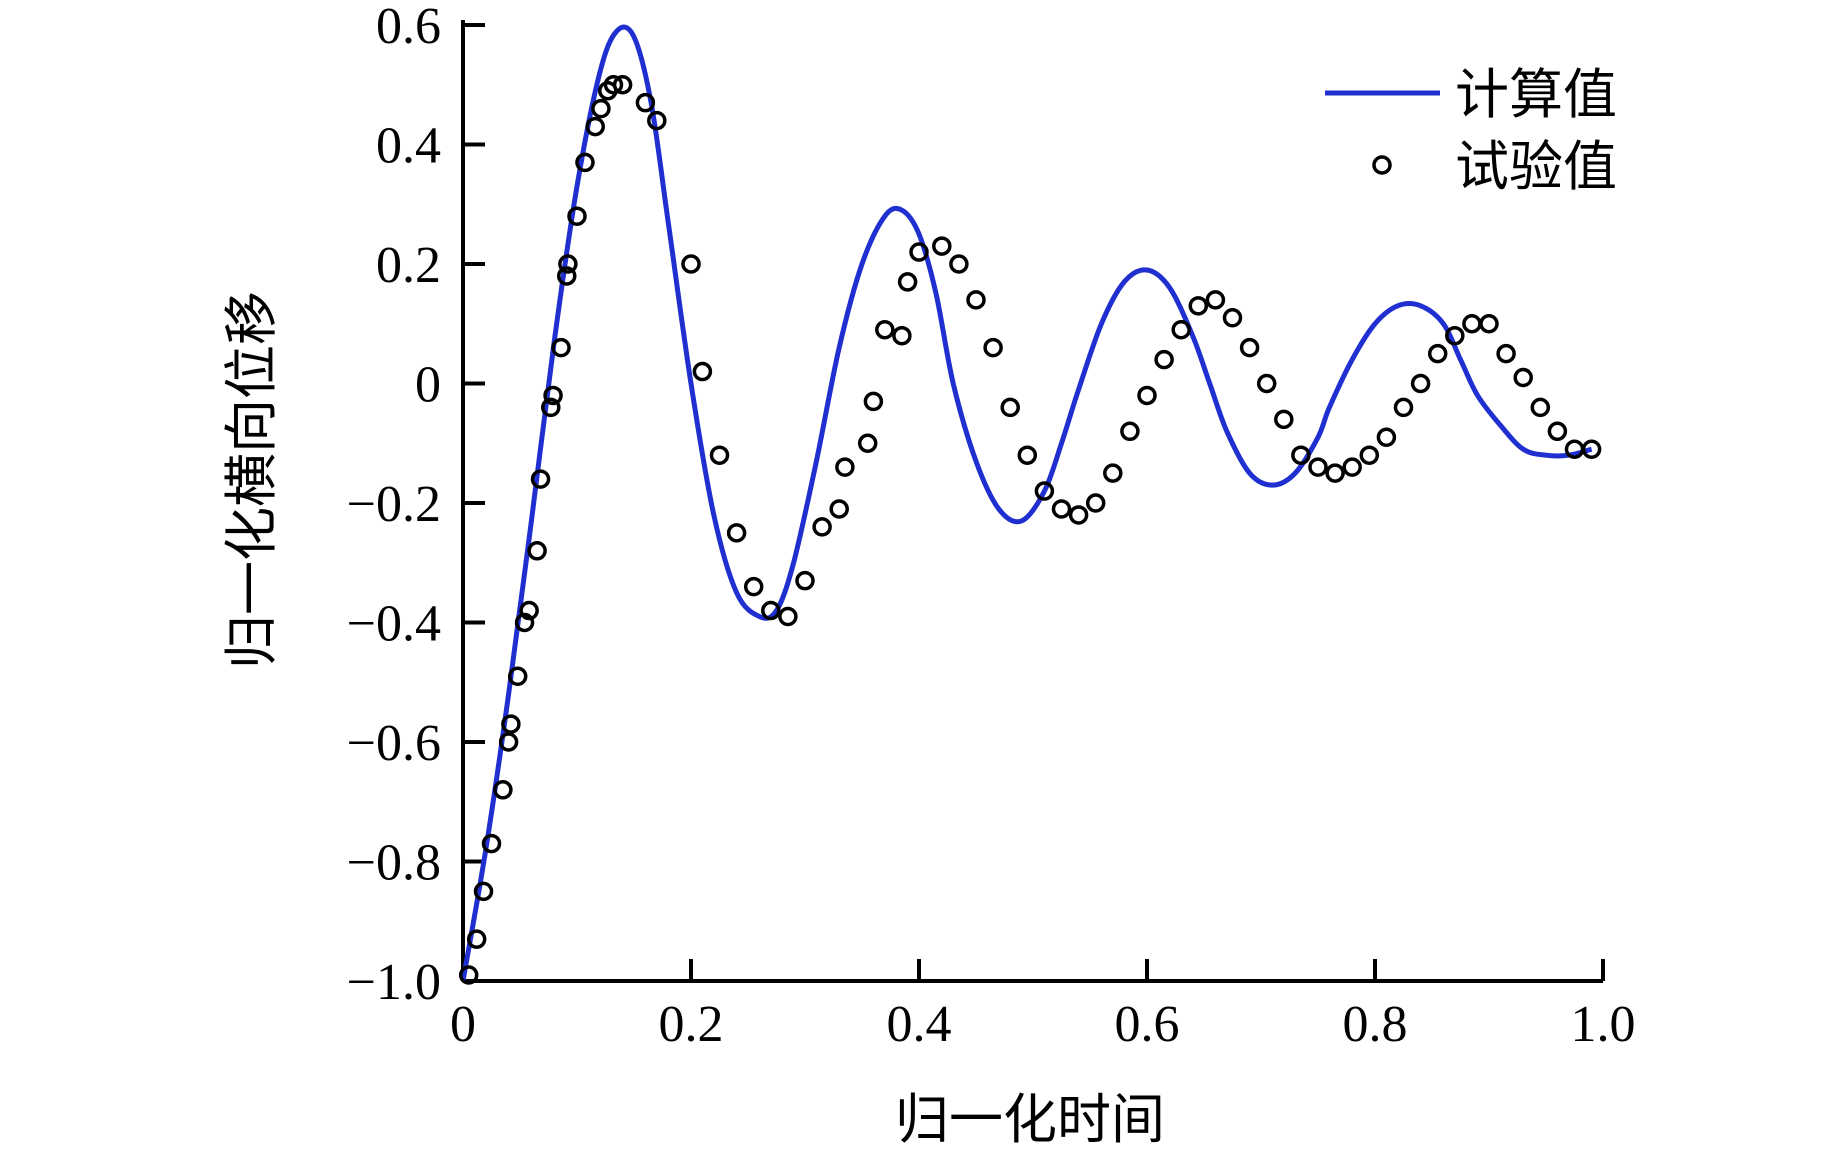 The height and width of the screenshot is (1157, 1843). What do you see at coordinates (394, 863) in the screenshot?
I see `y-tick-label: −0.8` at bounding box center [394, 863].